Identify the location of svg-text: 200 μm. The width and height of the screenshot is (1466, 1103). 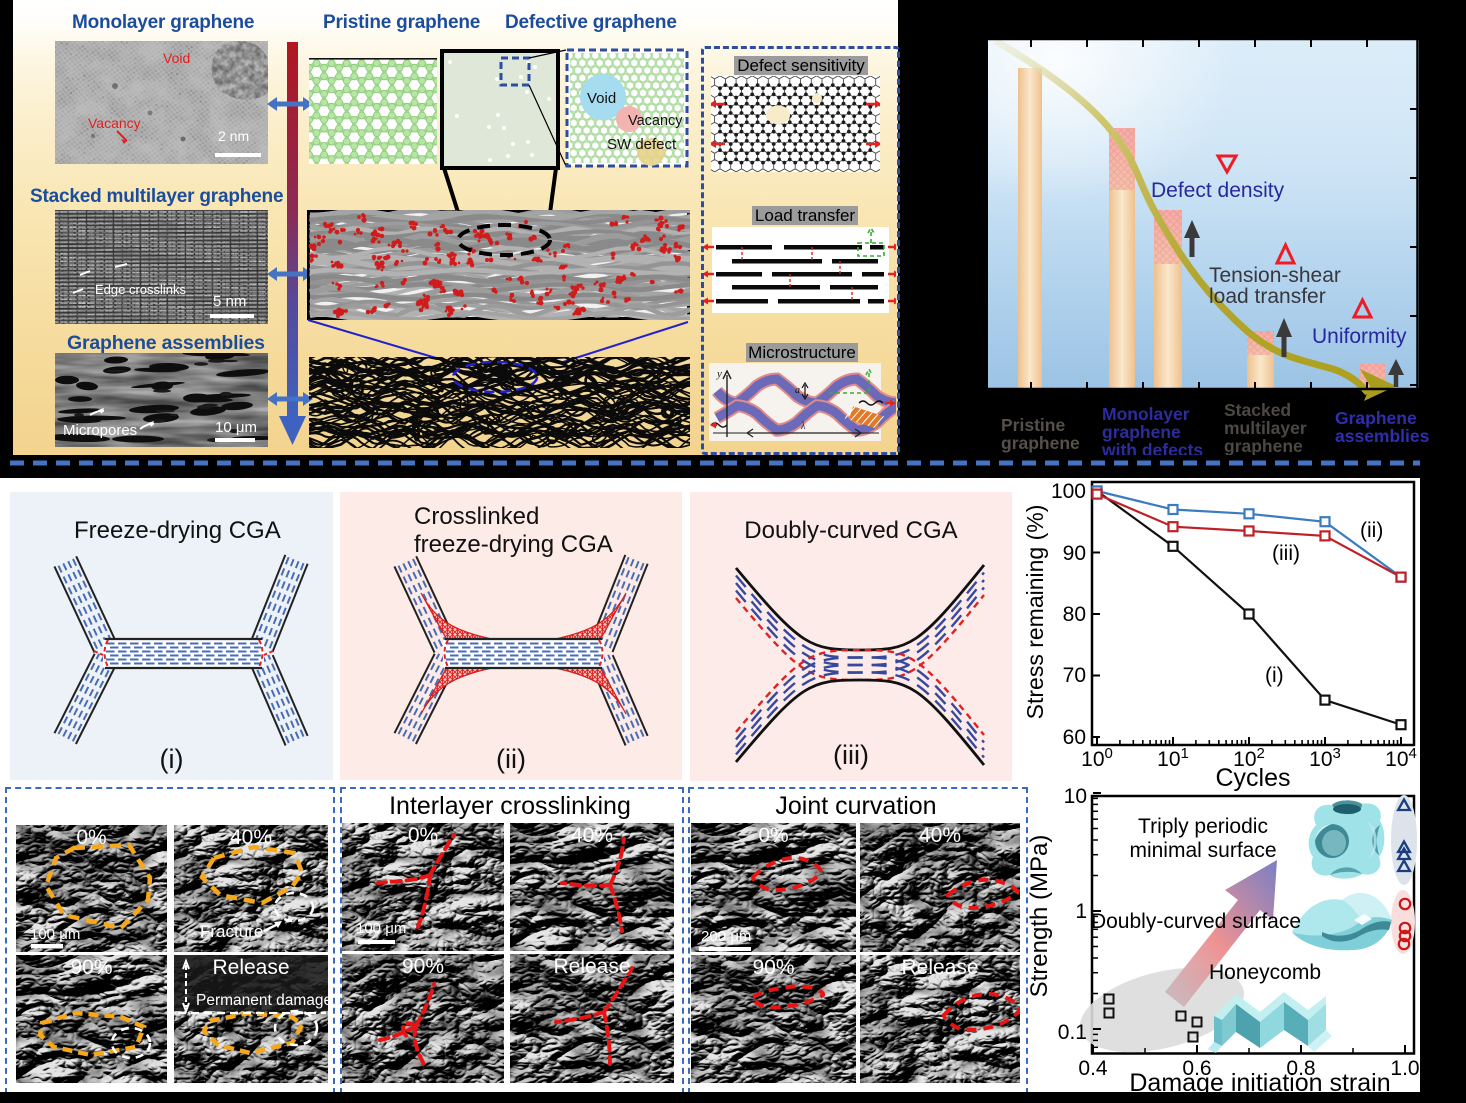
(726, 936).